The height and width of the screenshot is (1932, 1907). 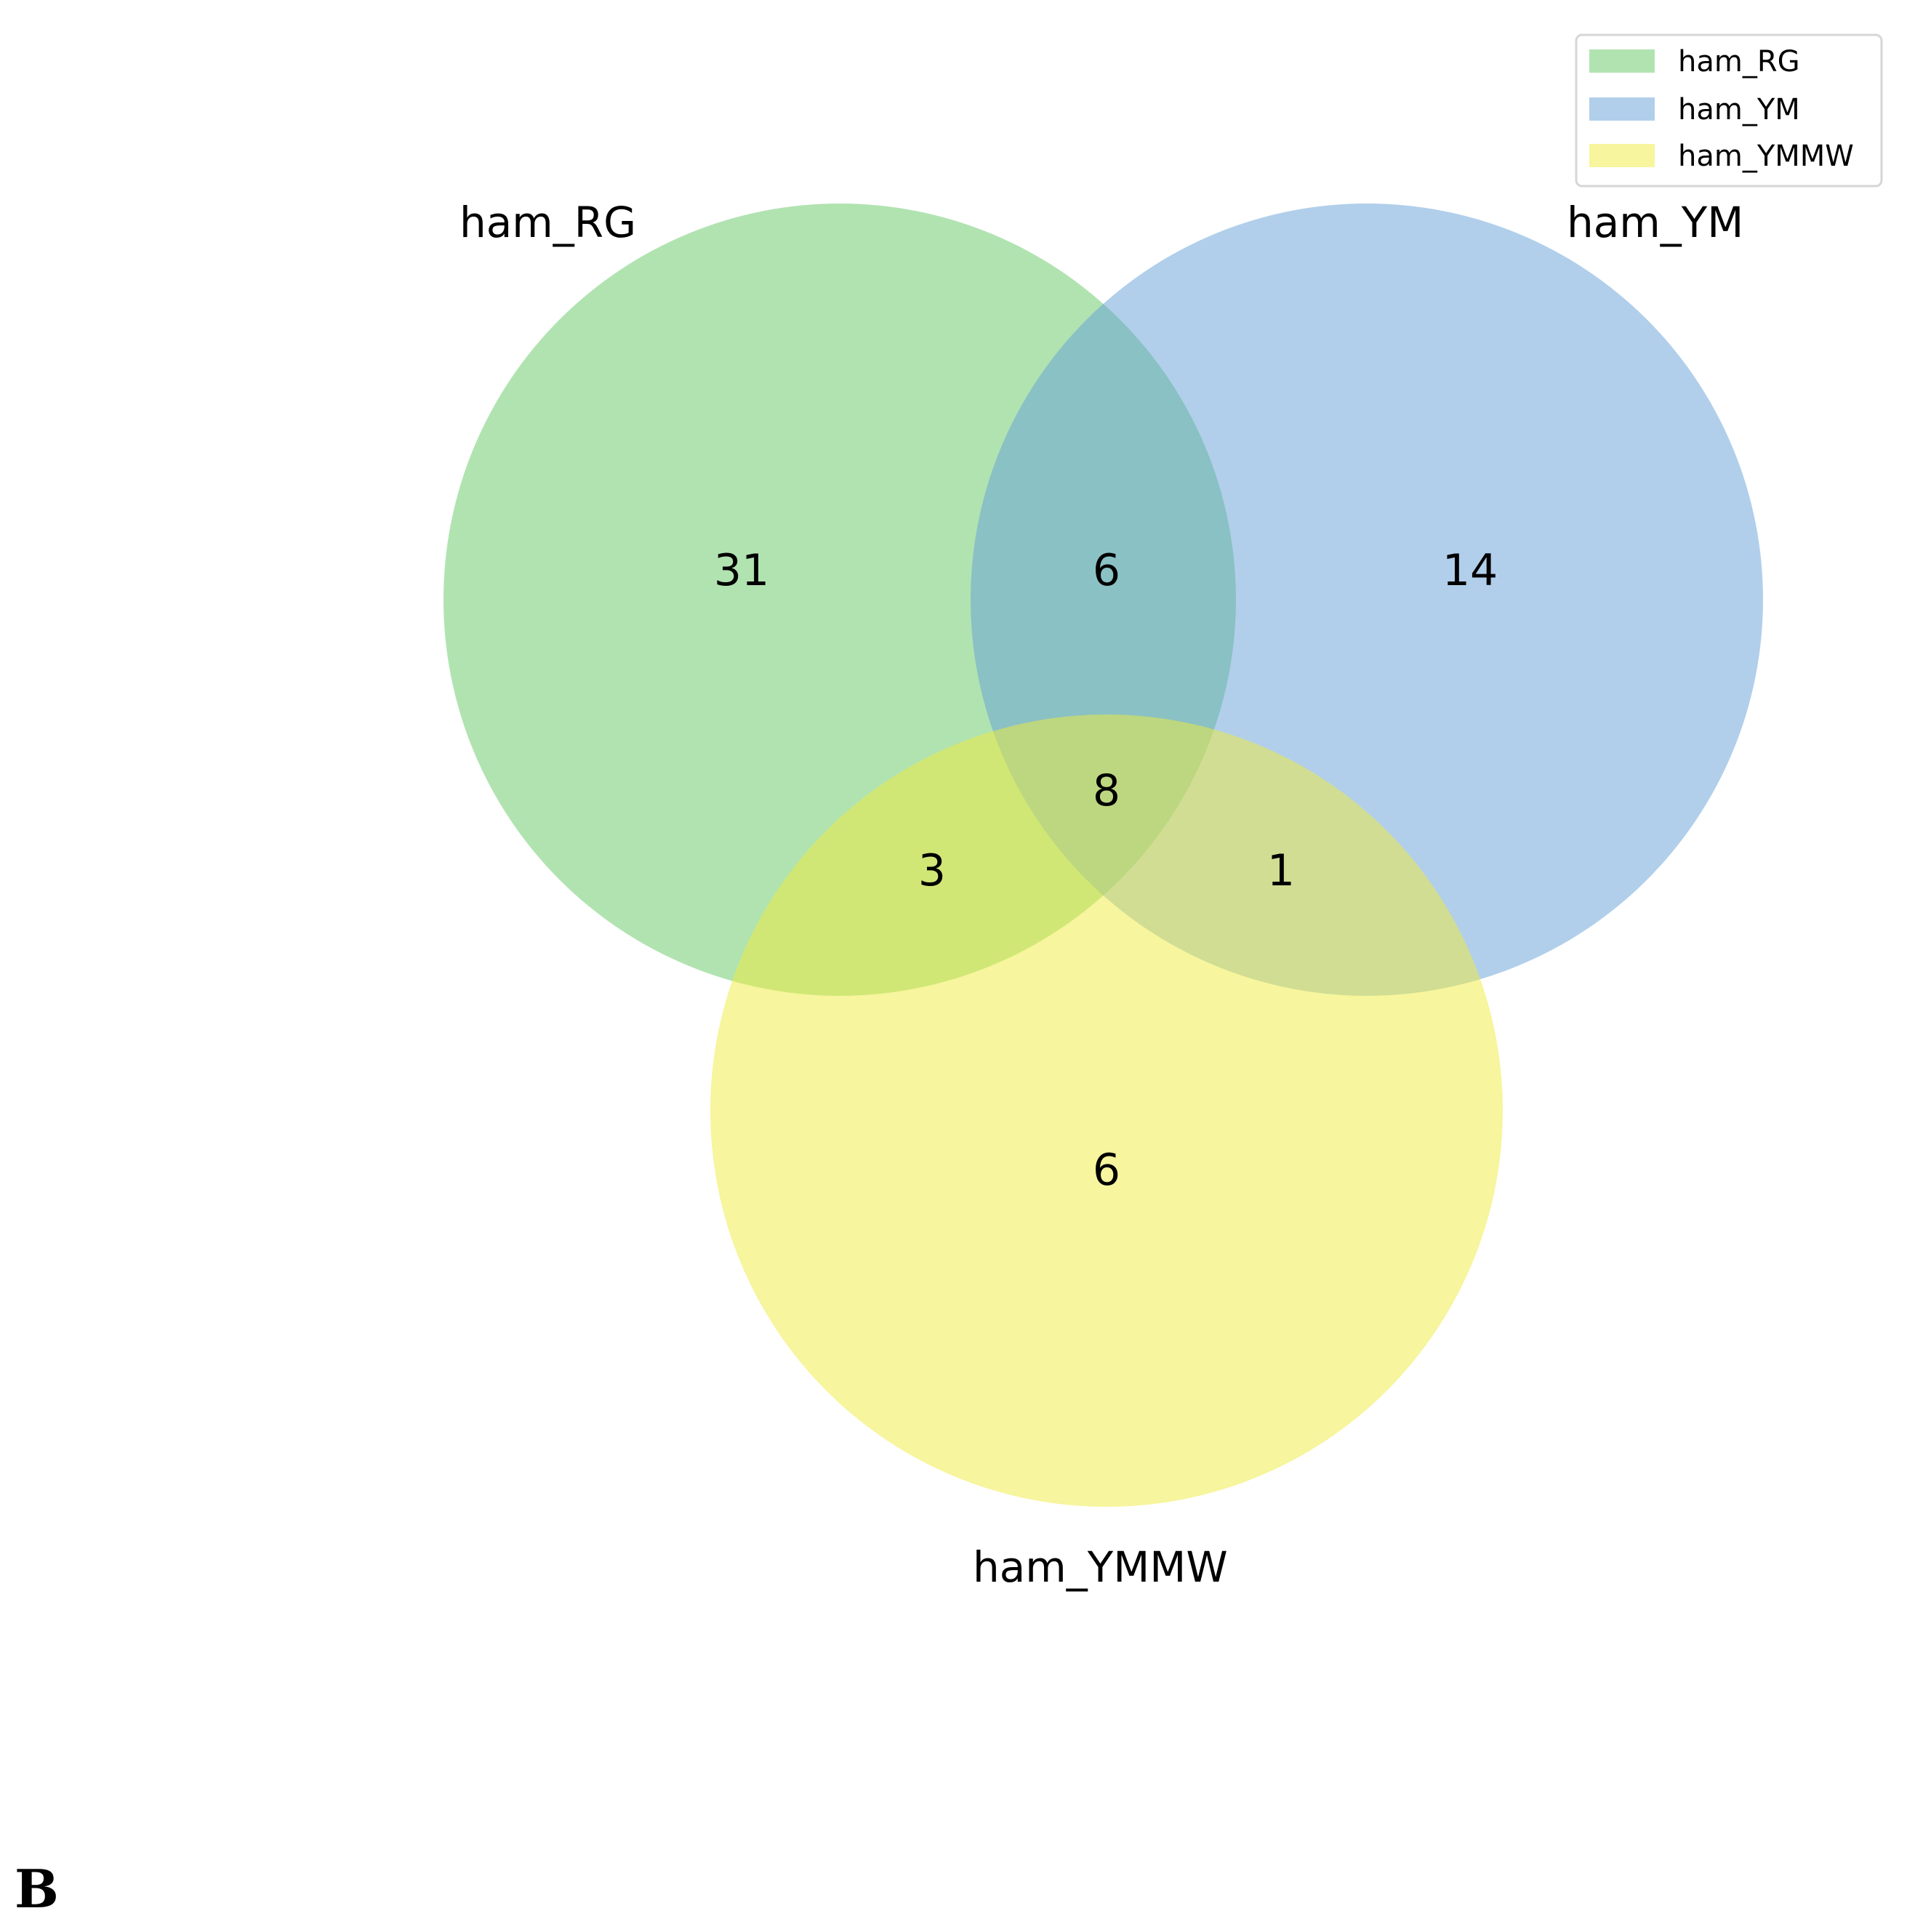 I want to click on count-ym-ymmw: 1, so click(x=1281, y=870).